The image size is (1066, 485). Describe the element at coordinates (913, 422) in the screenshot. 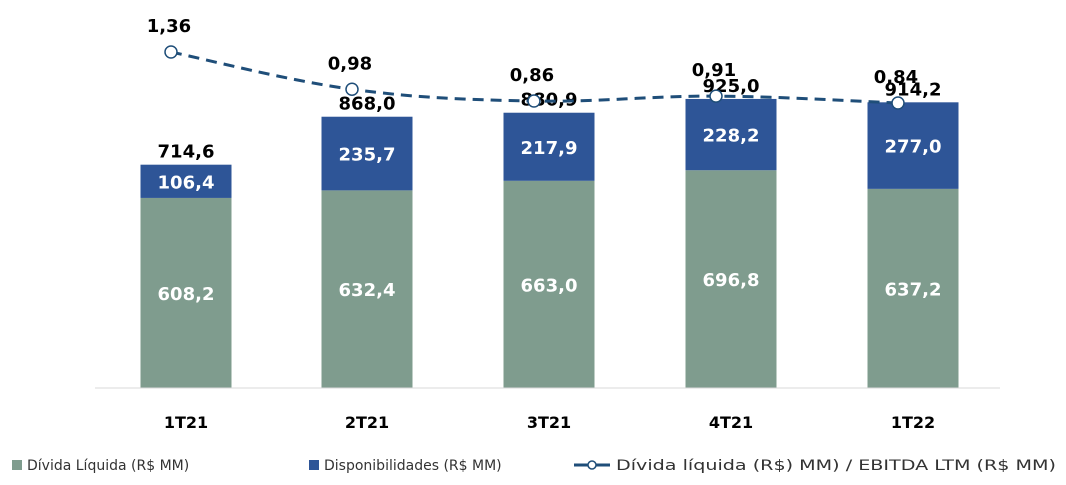

I see `category-label: 1T22` at that location.